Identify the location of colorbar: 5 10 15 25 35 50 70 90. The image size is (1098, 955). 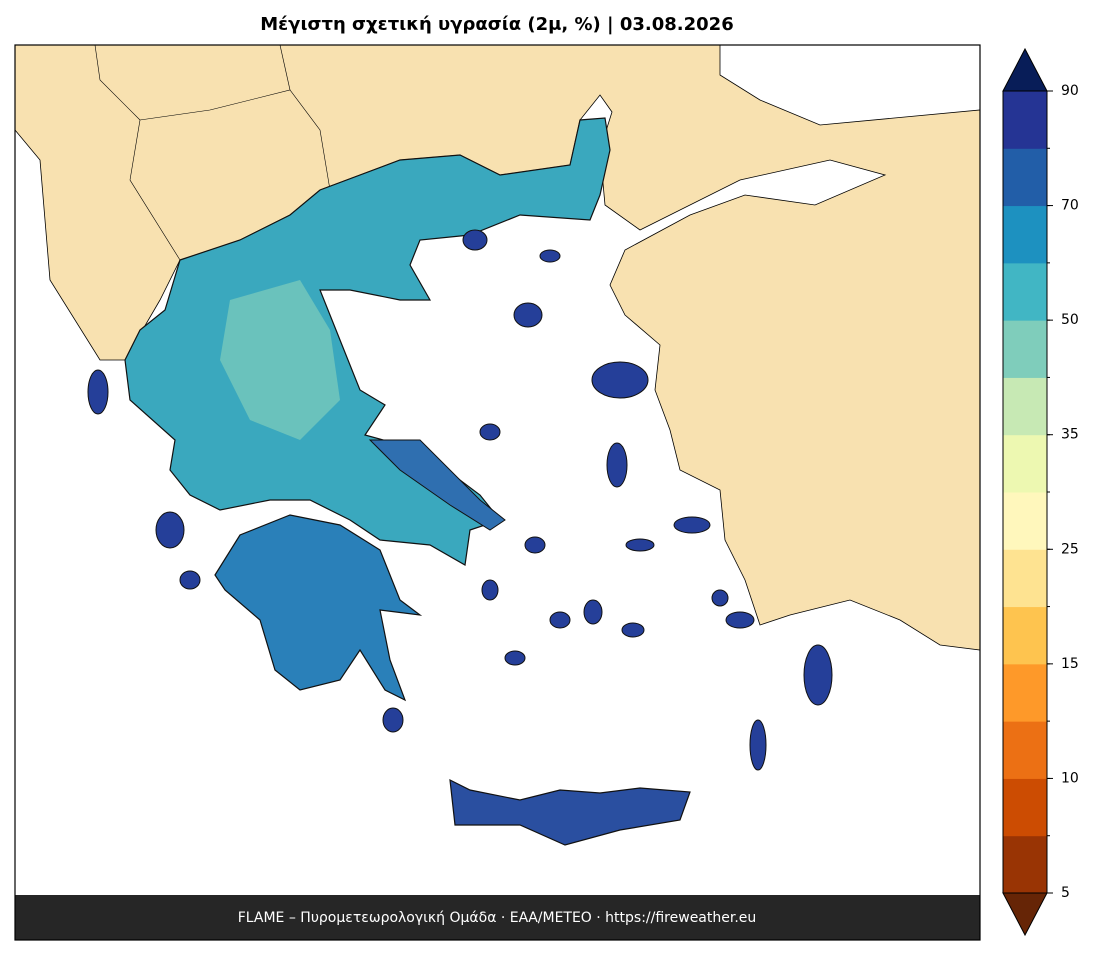
(1040, 492).